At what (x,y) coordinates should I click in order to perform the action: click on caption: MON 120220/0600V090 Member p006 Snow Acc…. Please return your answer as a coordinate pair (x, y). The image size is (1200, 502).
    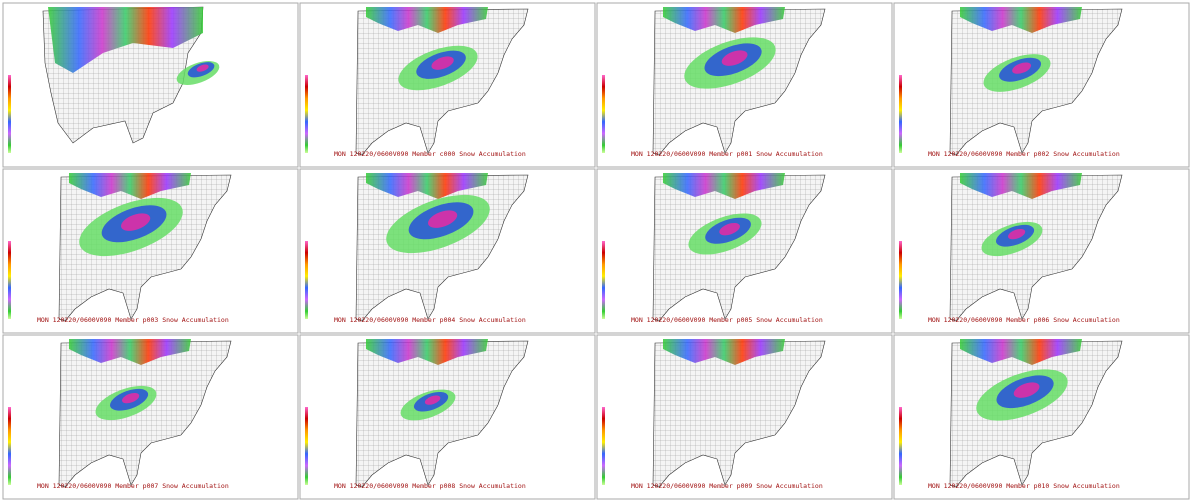
    Looking at the image, I should click on (1024, 320).